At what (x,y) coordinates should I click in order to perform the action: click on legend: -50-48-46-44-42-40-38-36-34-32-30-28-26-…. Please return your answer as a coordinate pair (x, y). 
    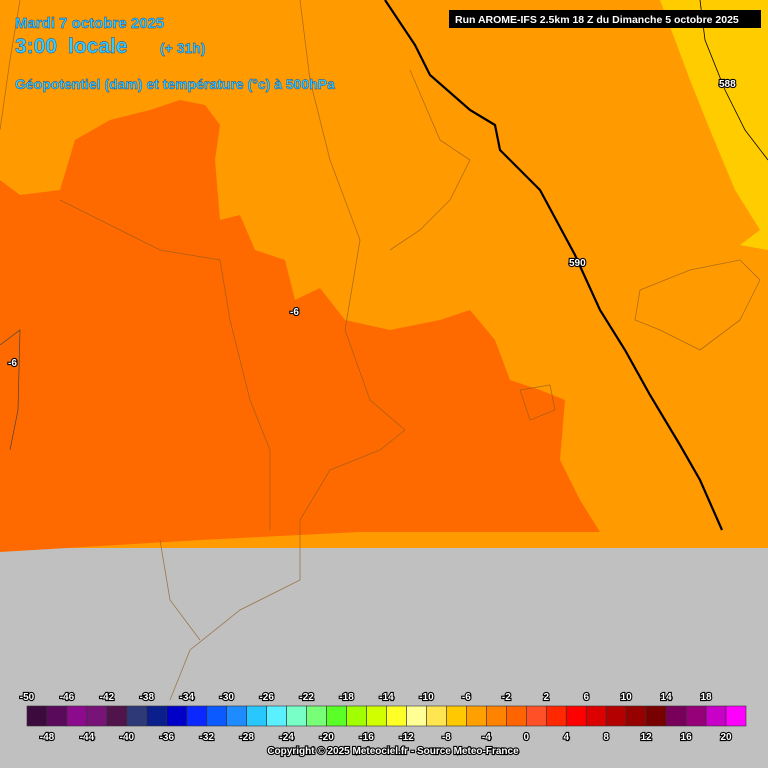
    Looking at the image, I should click on (383, 717).